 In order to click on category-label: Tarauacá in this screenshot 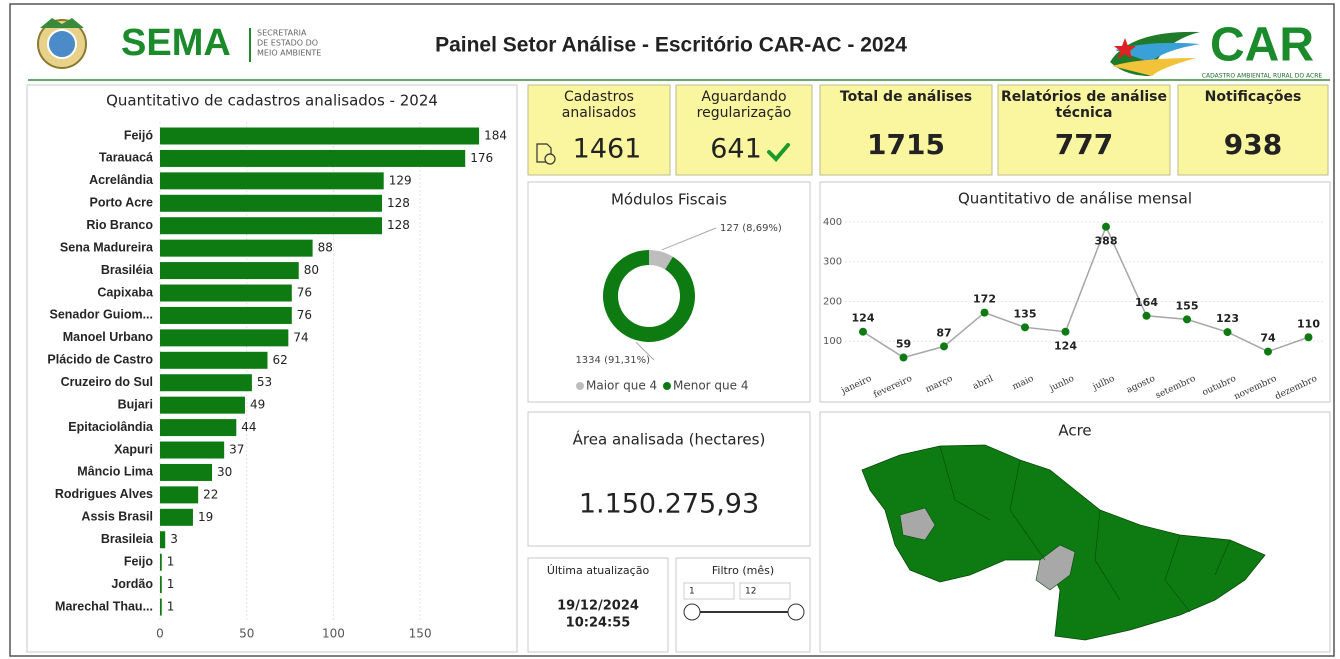, I will do `click(126, 158)`.